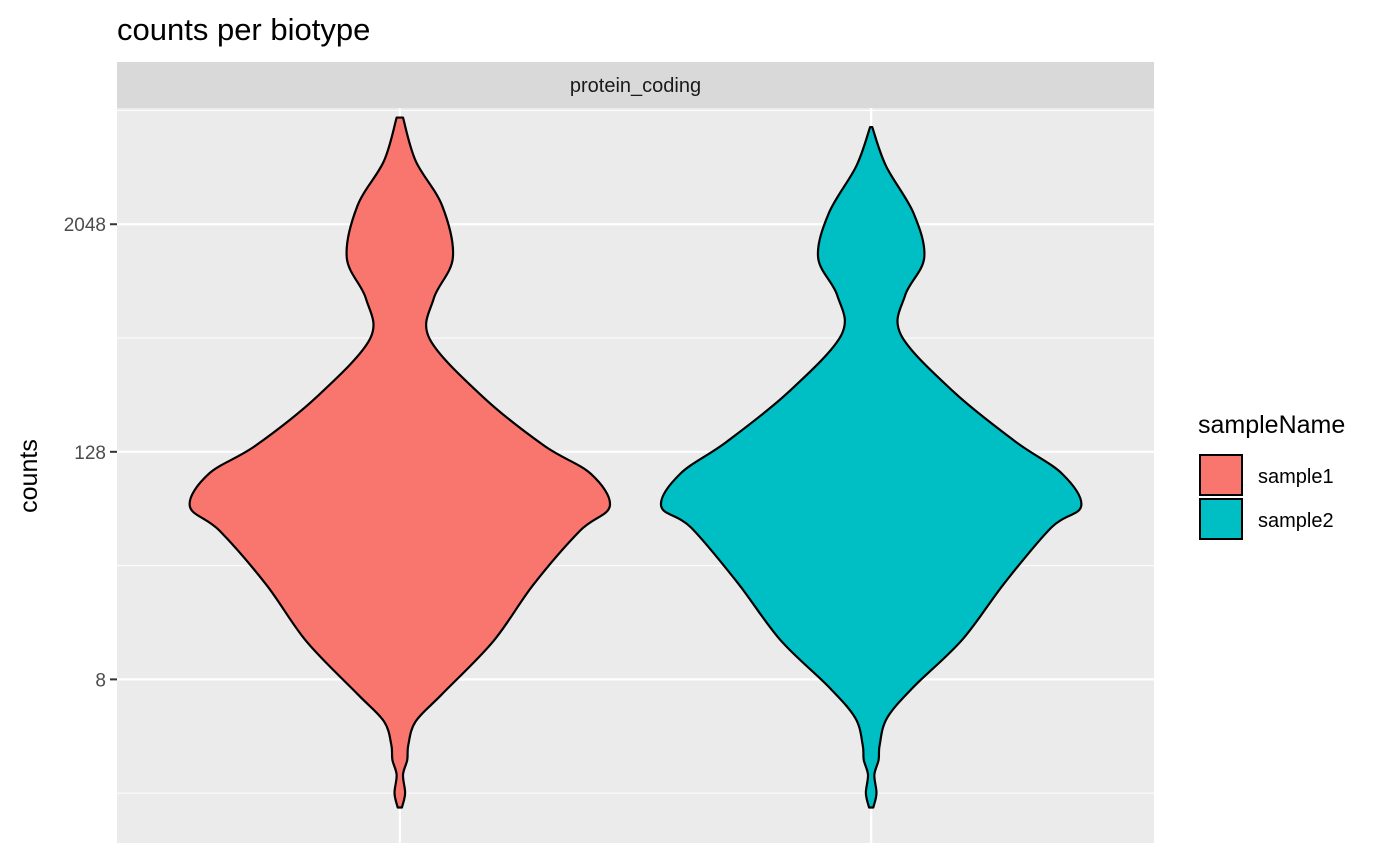 Image resolution: width=1400 pixels, height=866 pixels. I want to click on y-tick-label: 128, so click(90, 453).